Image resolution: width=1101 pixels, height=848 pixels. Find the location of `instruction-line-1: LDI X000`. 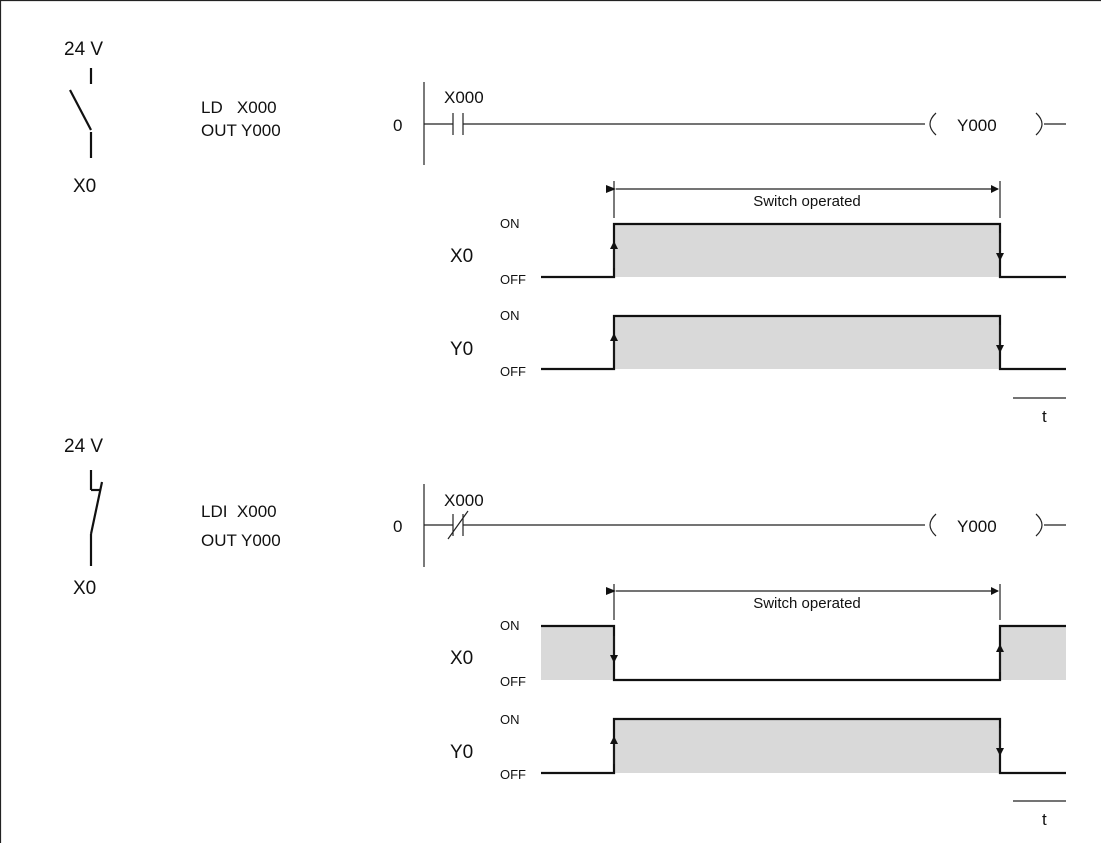

instruction-line-1: LDI X000 is located at coordinates (239, 511).